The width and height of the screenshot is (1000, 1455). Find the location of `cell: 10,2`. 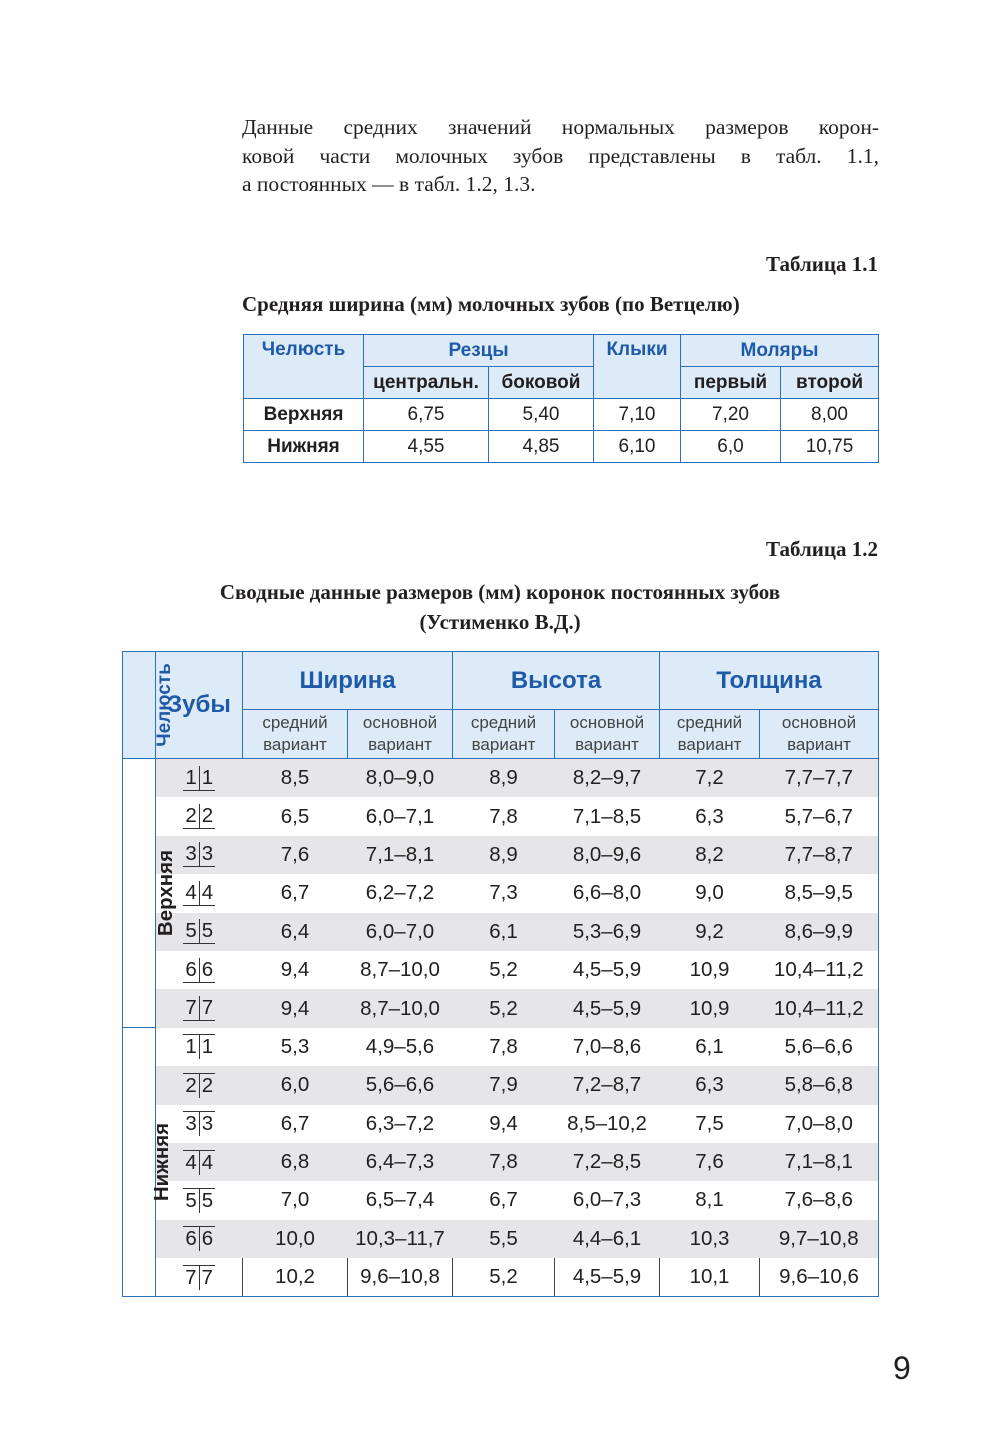

cell: 10,2 is located at coordinates (295, 1278).